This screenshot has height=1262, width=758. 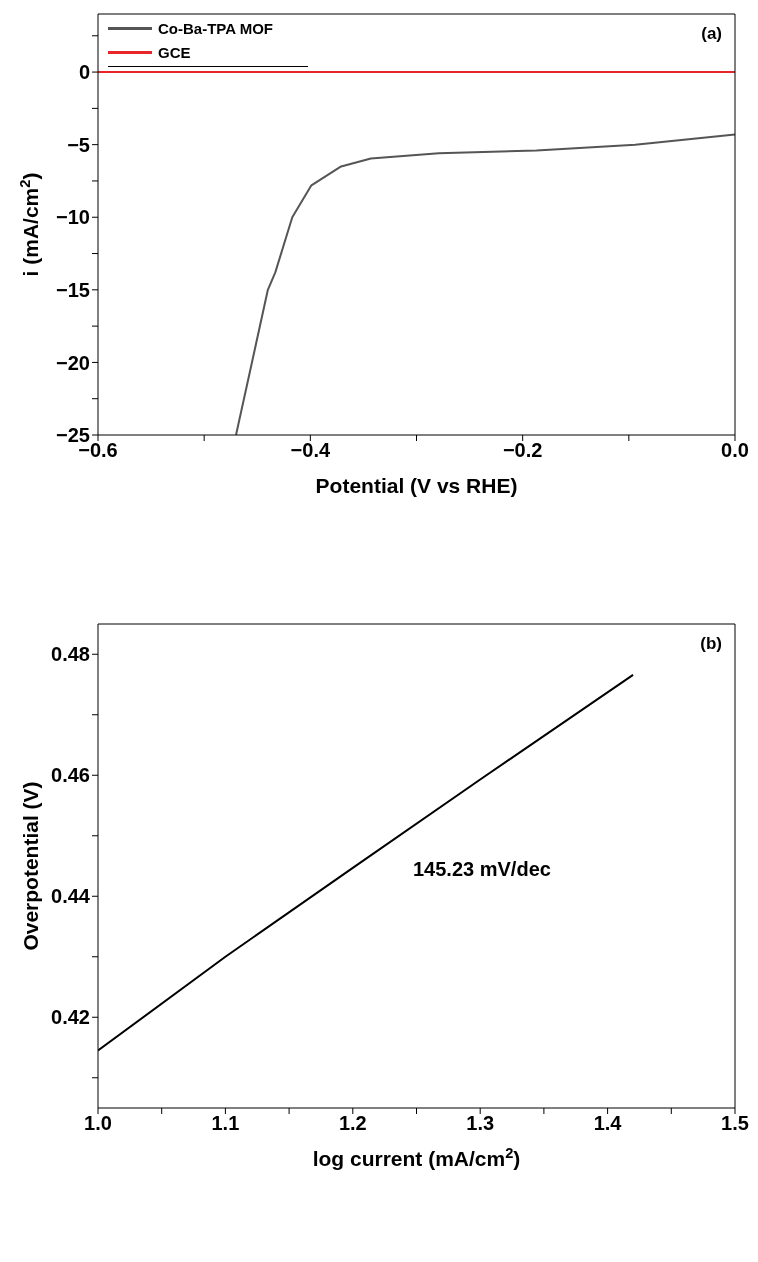 What do you see at coordinates (73, 362) in the screenshot?
I see `y-tick-label: −20` at bounding box center [73, 362].